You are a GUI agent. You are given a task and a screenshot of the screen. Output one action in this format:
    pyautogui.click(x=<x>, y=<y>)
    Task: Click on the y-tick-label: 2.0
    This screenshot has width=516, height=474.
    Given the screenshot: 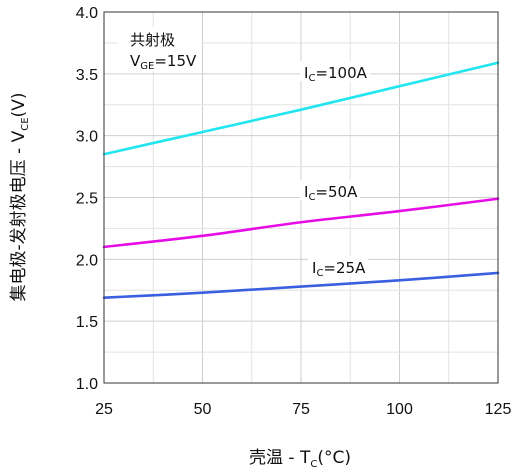 What is the action you would take?
    pyautogui.click(x=87, y=260)
    